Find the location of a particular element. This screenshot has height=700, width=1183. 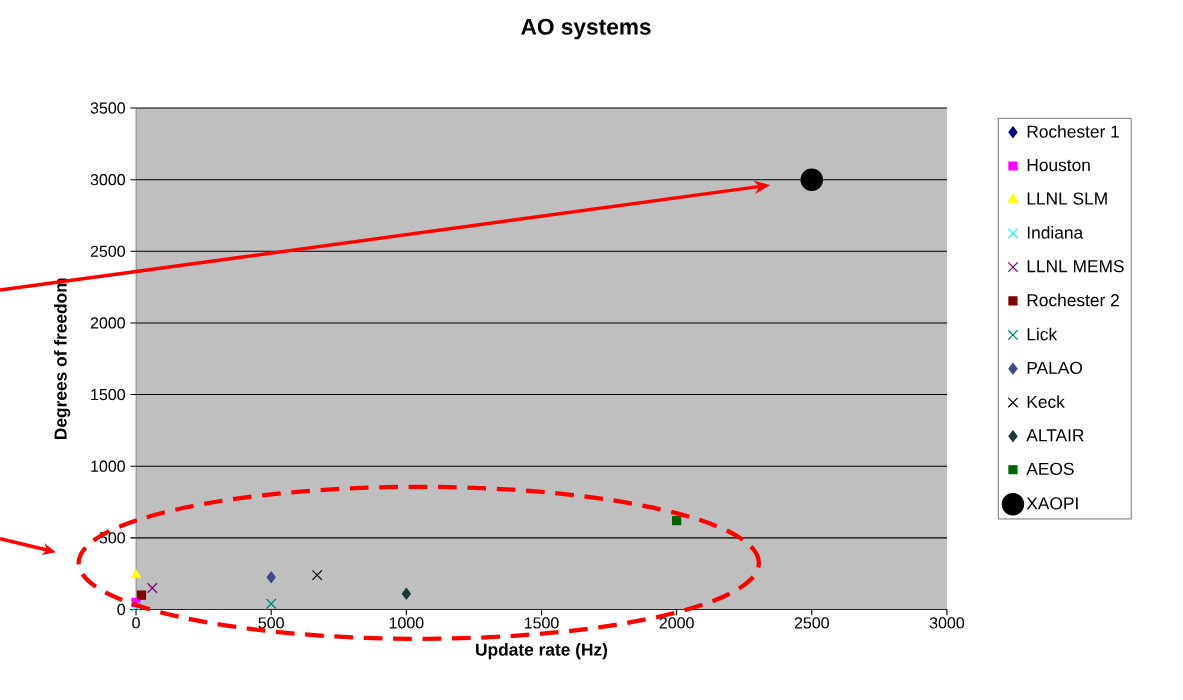

x-tick-label: 3000 is located at coordinates (947, 623).